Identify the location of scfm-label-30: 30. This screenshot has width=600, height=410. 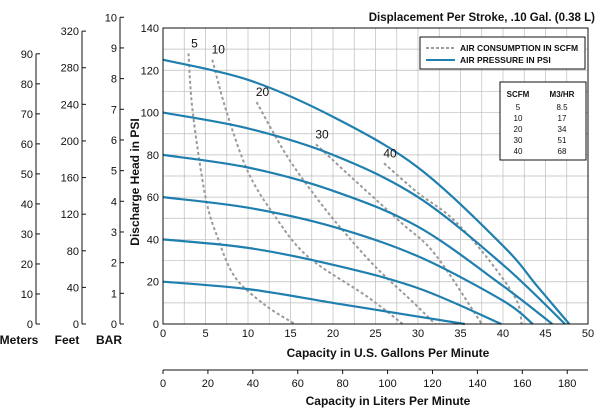
(322, 134).